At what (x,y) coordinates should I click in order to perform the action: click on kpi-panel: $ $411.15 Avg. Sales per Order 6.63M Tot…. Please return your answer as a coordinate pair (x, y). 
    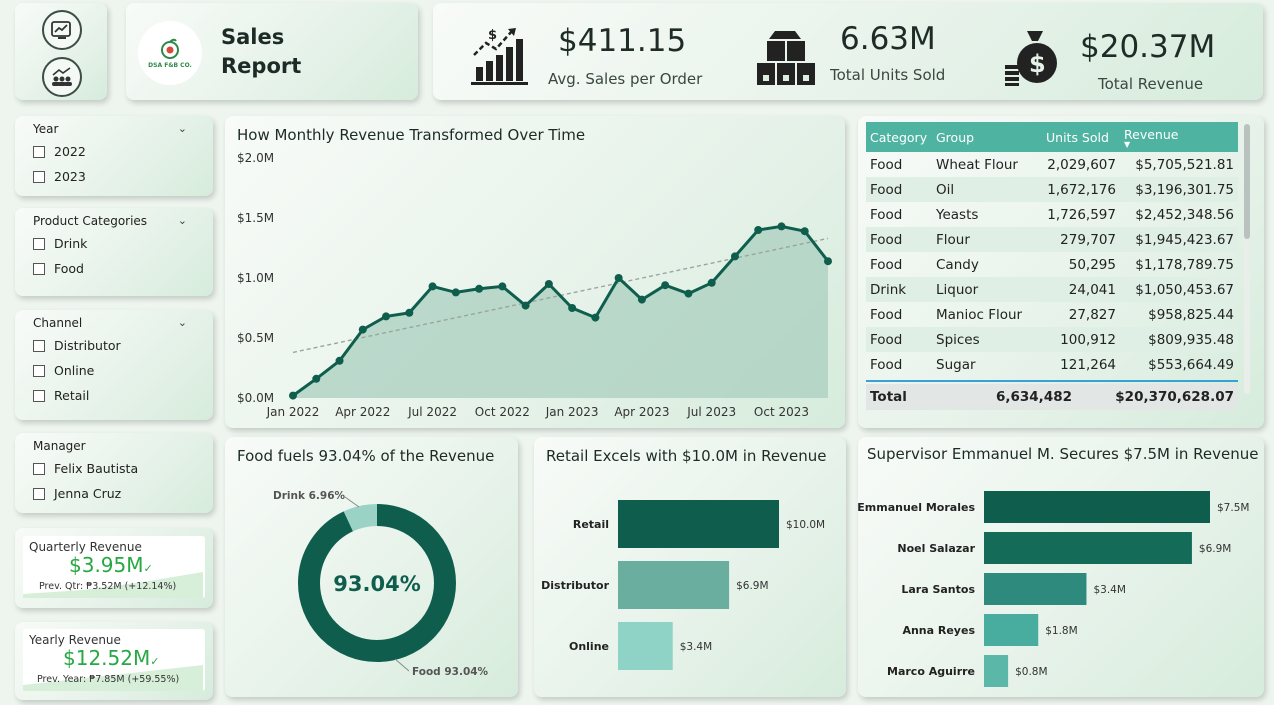
    Looking at the image, I should click on (848, 51).